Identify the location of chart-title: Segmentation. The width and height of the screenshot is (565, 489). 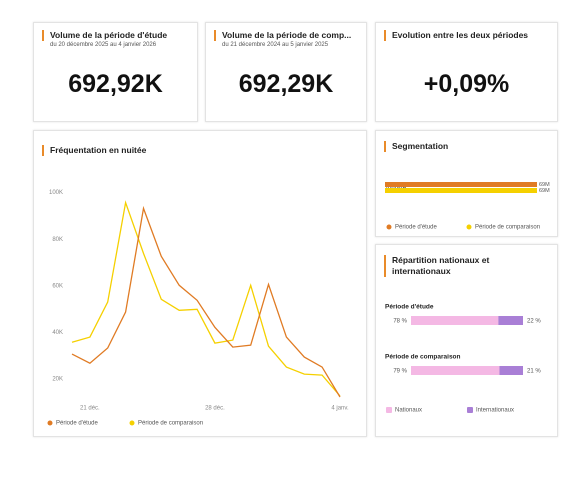
(416, 146).